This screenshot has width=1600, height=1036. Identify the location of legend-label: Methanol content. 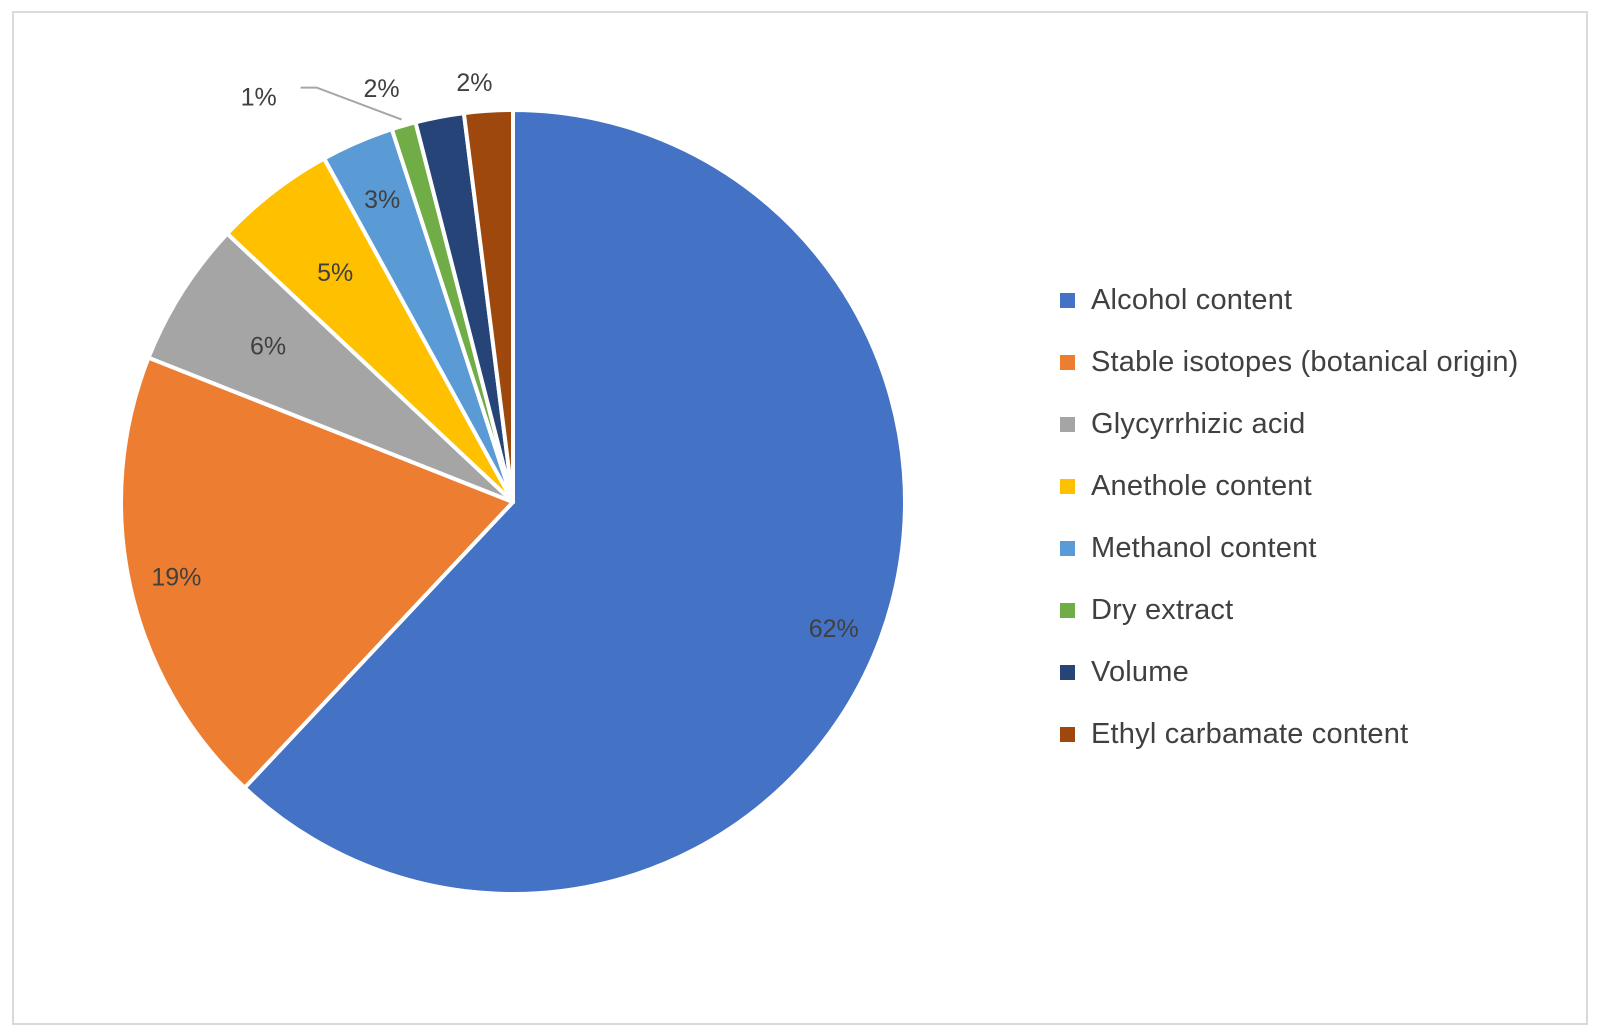
(1204, 547).